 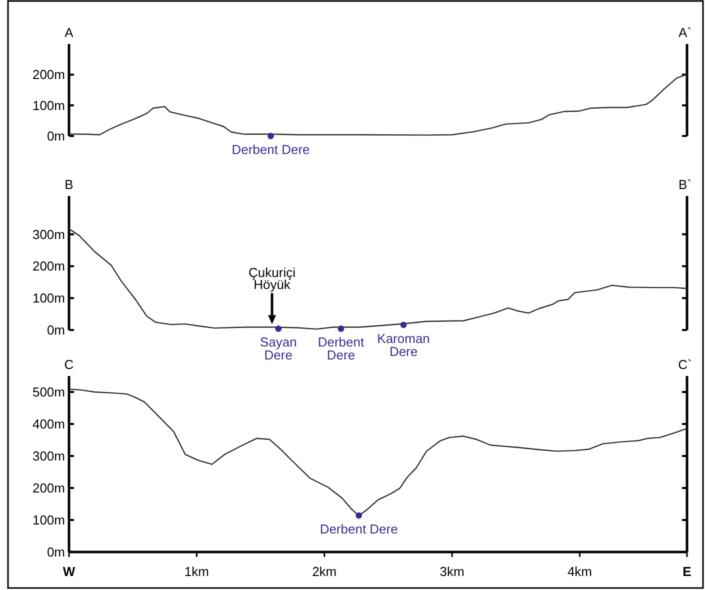 I want to click on annotation: Karoman Dere, so click(x=403, y=344).